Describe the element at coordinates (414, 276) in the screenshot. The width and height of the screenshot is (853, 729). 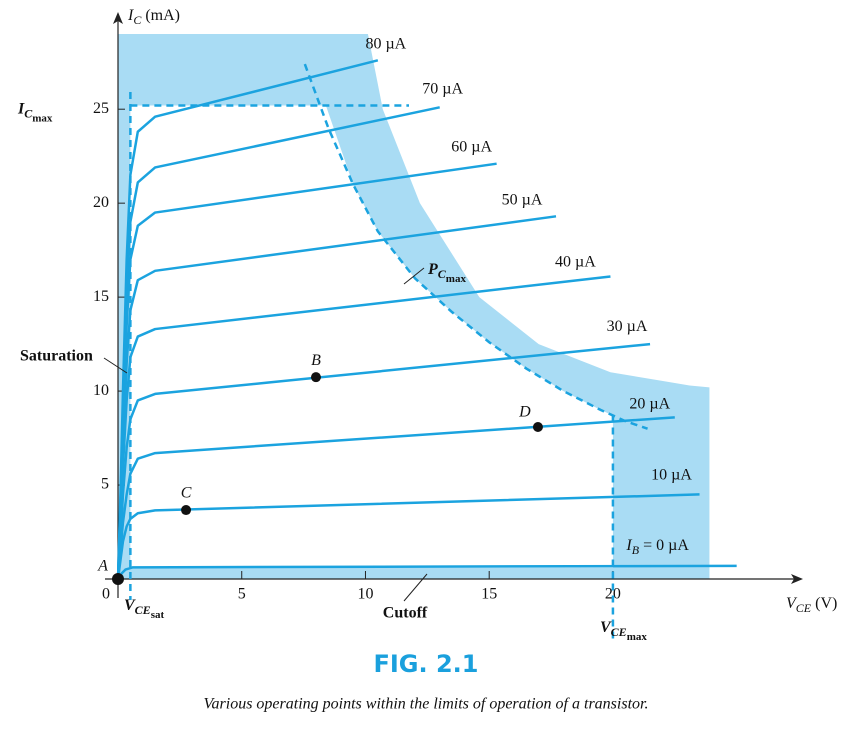
I see `pc-max-leader` at that location.